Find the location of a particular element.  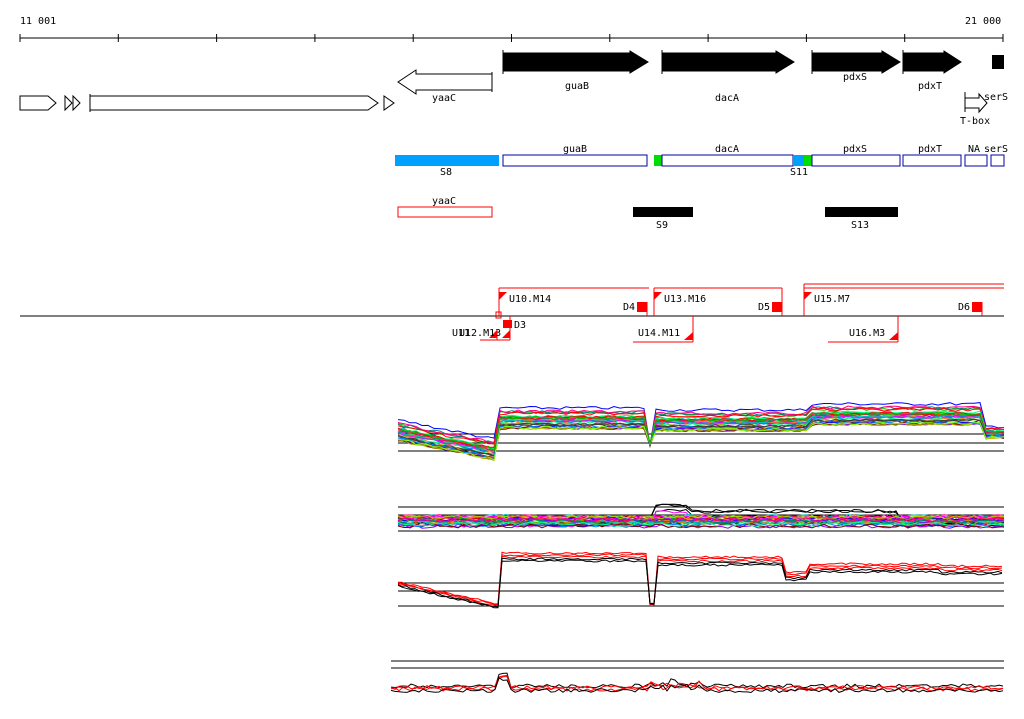

gene-label-daca: dacA is located at coordinates (727, 98).